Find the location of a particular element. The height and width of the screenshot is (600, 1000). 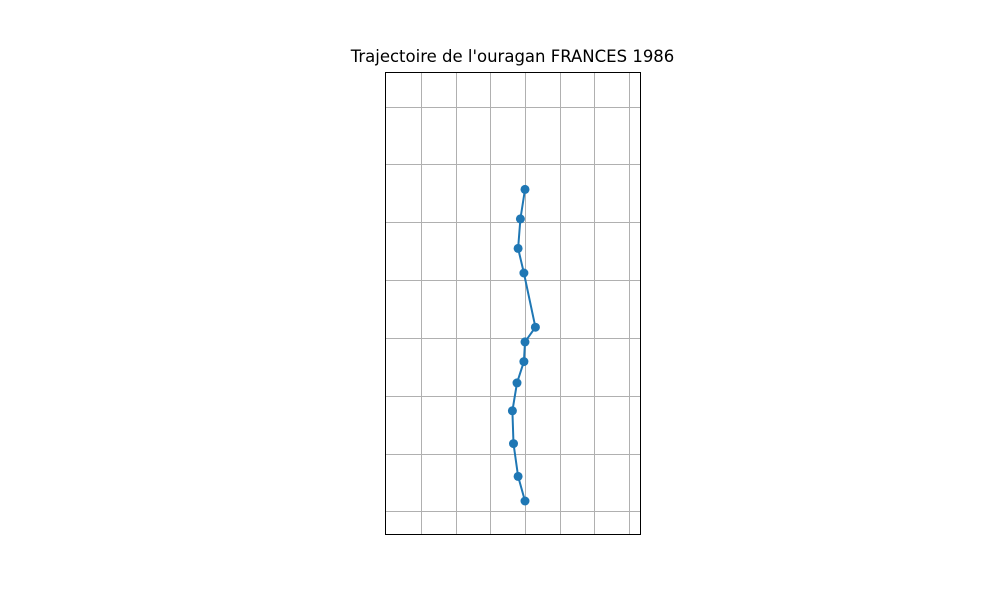

series-layer is located at coordinates (523, 345).